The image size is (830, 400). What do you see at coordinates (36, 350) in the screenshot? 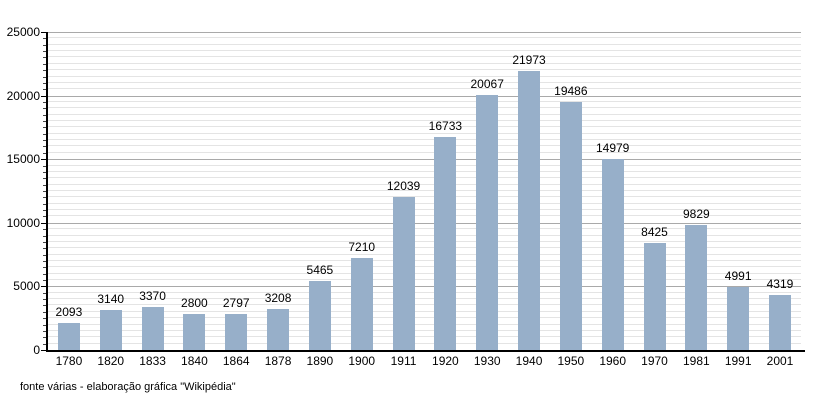
I see `y-tick-label: 0` at bounding box center [36, 350].